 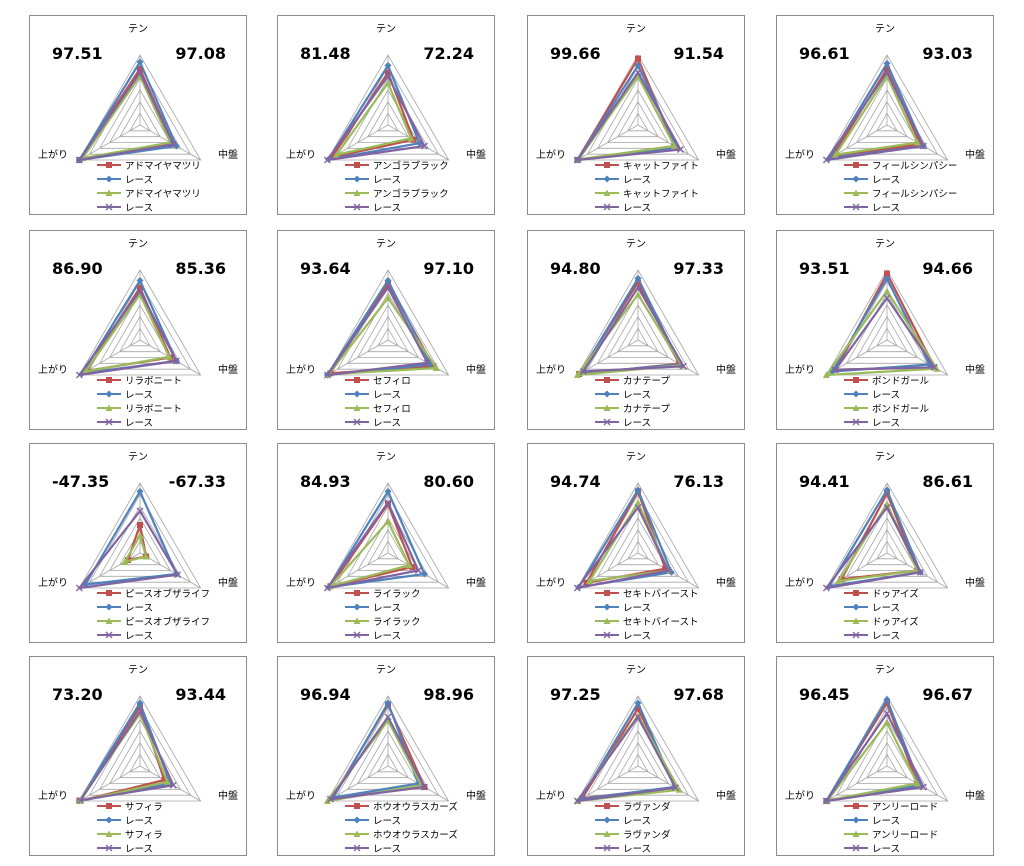 What do you see at coordinates (575, 53) in the screenshot?
I see `left-value: 99.66` at bounding box center [575, 53].